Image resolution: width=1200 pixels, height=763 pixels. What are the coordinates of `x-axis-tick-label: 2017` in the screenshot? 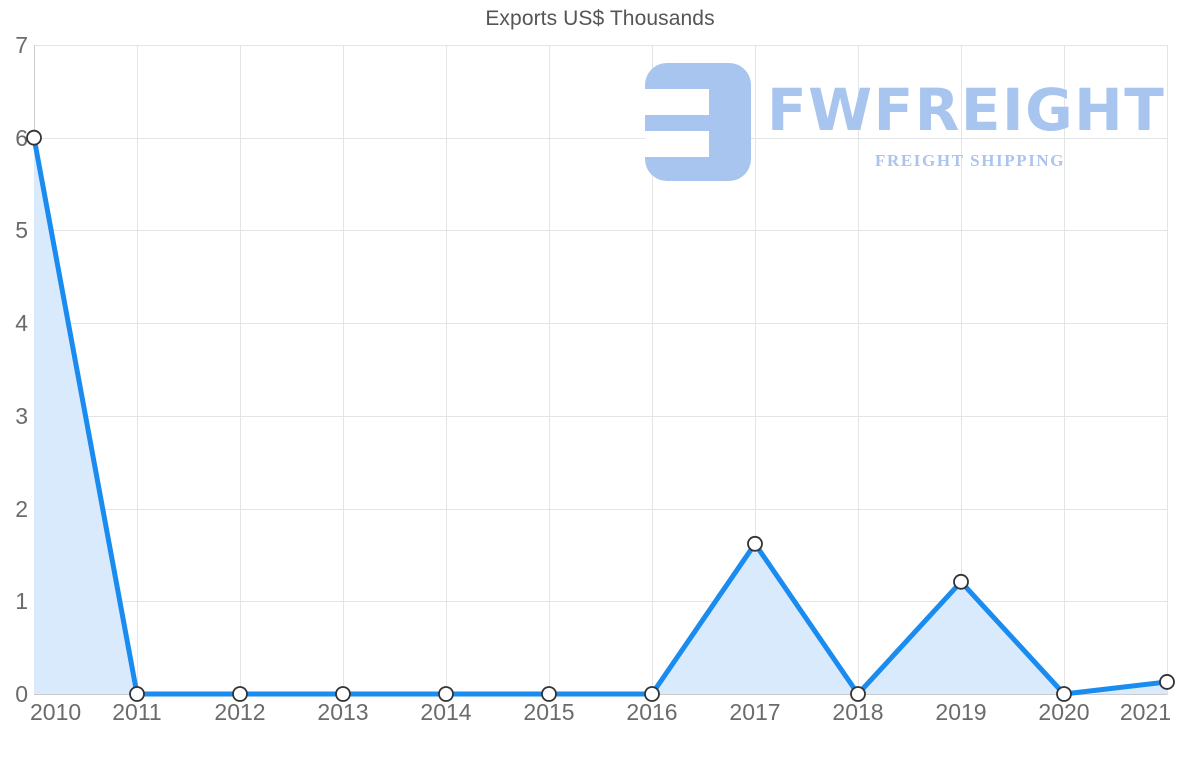 It's located at (755, 712).